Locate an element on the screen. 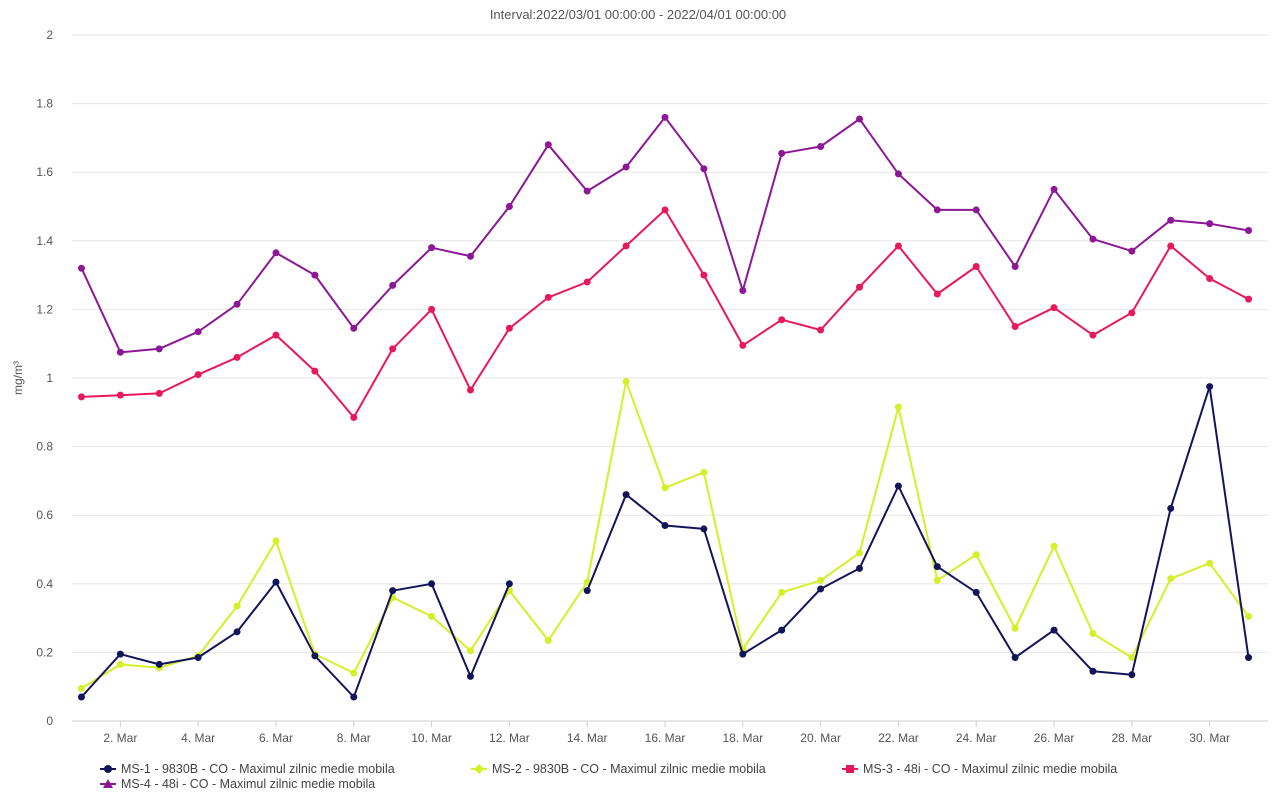 The width and height of the screenshot is (1277, 801). y-tick-label: 1.8 is located at coordinates (44, 104).